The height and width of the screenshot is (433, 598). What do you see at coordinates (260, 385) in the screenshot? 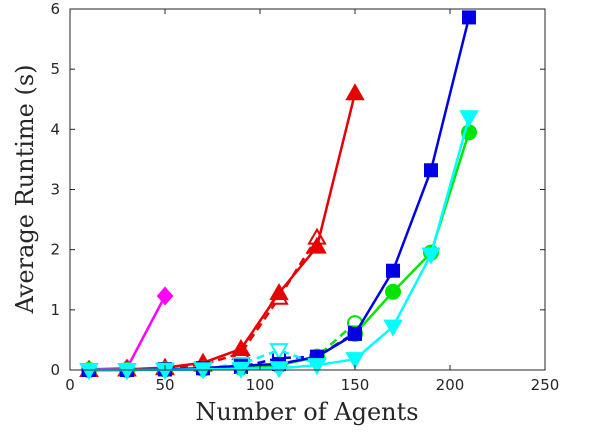
I see `x-tick-label: 100` at bounding box center [260, 385].